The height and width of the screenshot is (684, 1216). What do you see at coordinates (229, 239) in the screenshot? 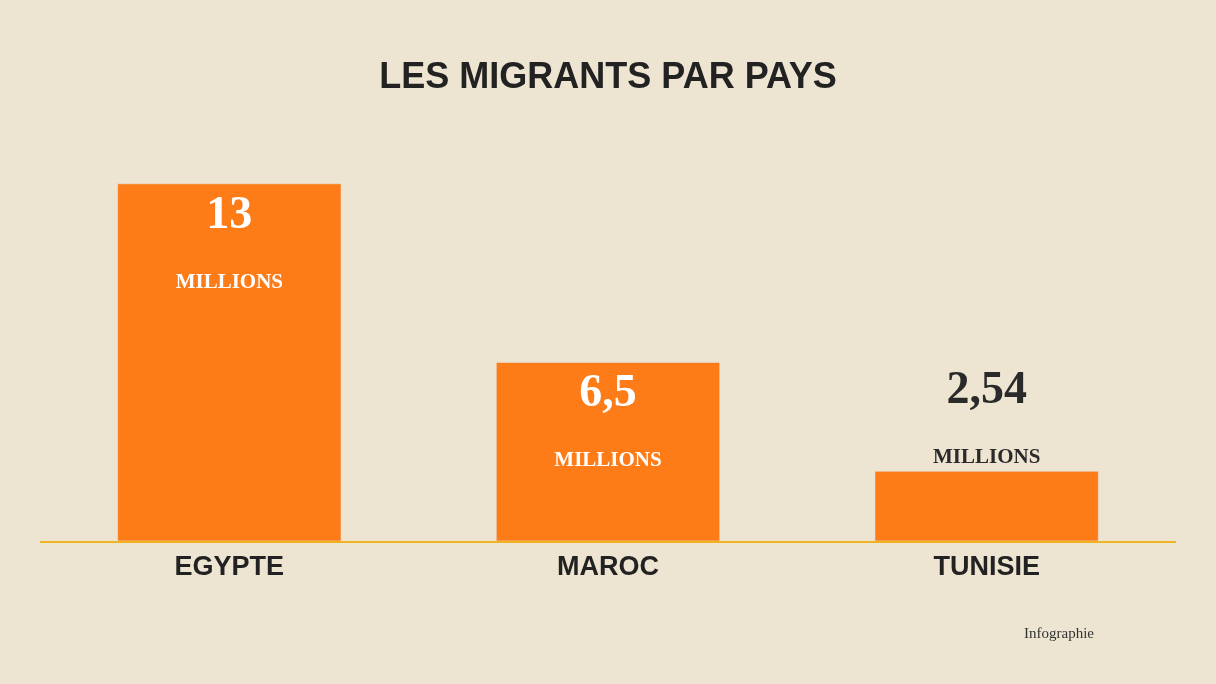
I see `data-label: 13 MILLIONS` at bounding box center [229, 239].